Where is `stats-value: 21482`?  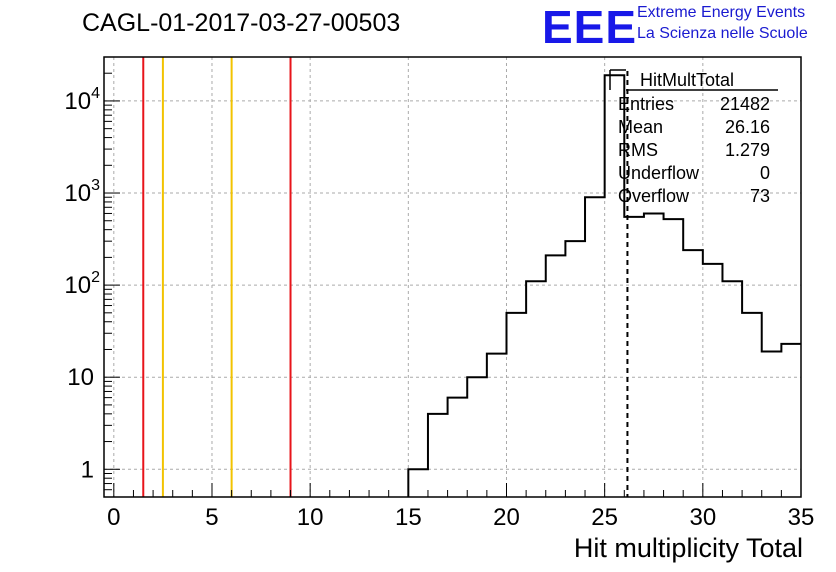 stats-value: 21482 is located at coordinates (744, 104).